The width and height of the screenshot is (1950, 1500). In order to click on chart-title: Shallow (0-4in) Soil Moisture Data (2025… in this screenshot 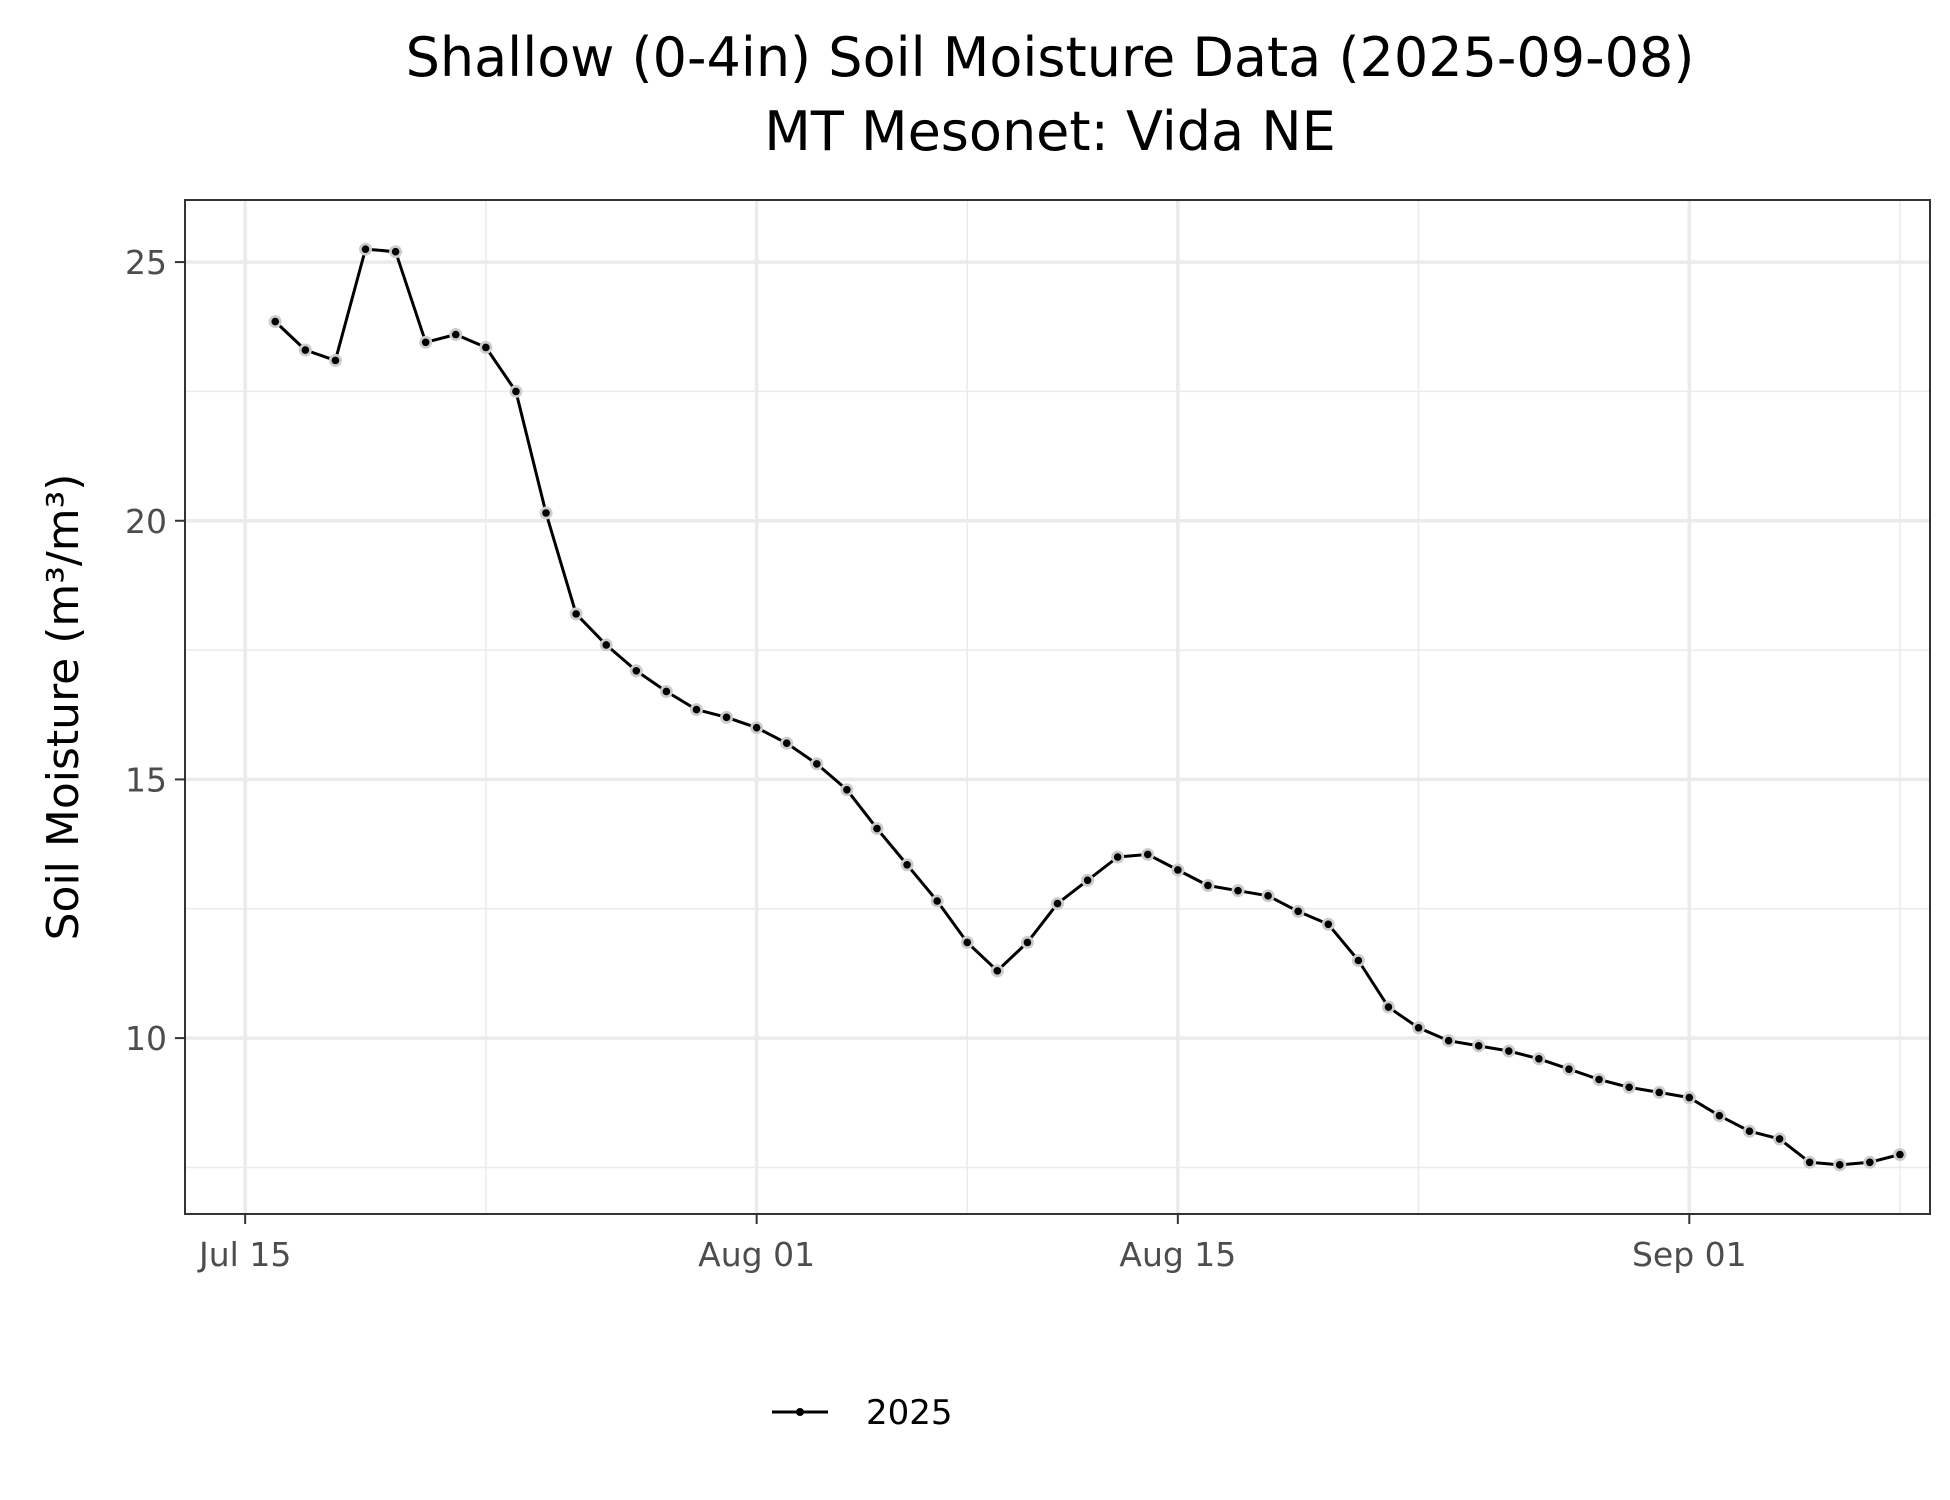, I will do `click(1050, 57)`.